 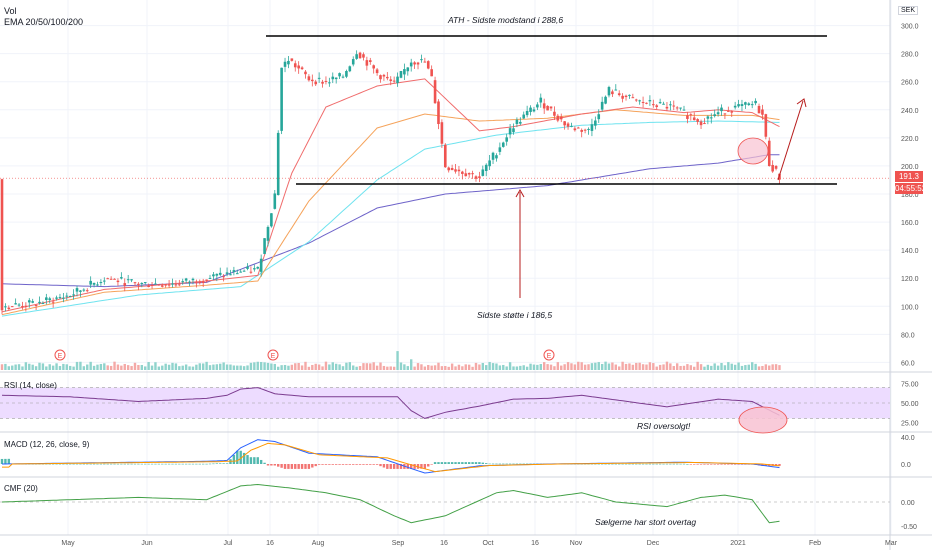 I want to click on cmf-tick-label: -0.50, so click(x=909, y=527).